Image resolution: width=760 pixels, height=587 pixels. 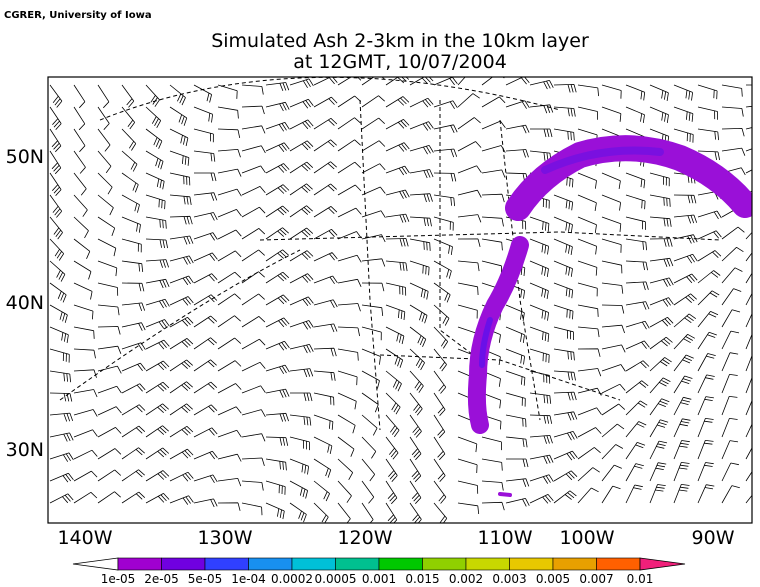 What do you see at coordinates (118, 579) in the screenshot?
I see `colorbar-label: 1e-05` at bounding box center [118, 579].